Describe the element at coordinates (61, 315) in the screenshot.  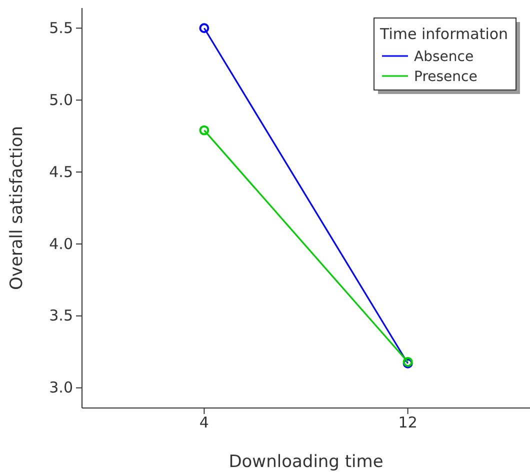
I see `y-tick-label: 3.5` at that location.